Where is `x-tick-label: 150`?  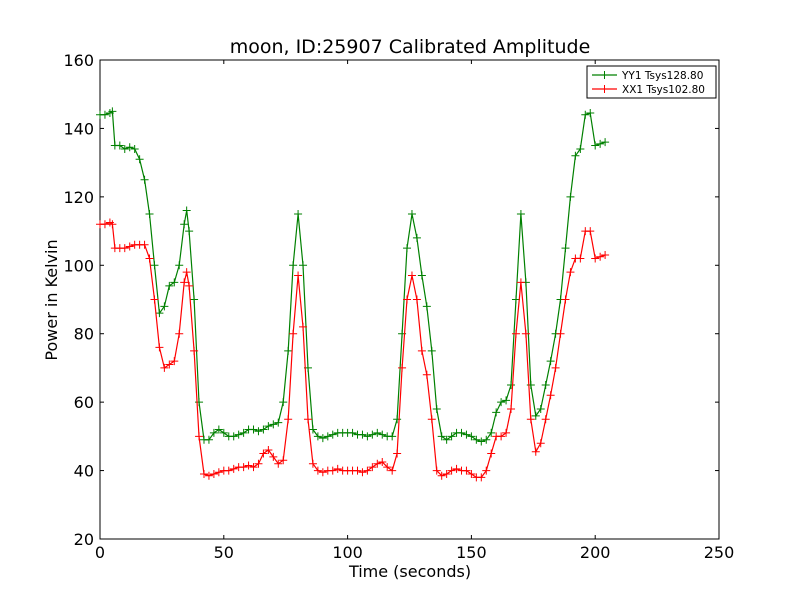
x-tick-label: 150 is located at coordinates (471, 552).